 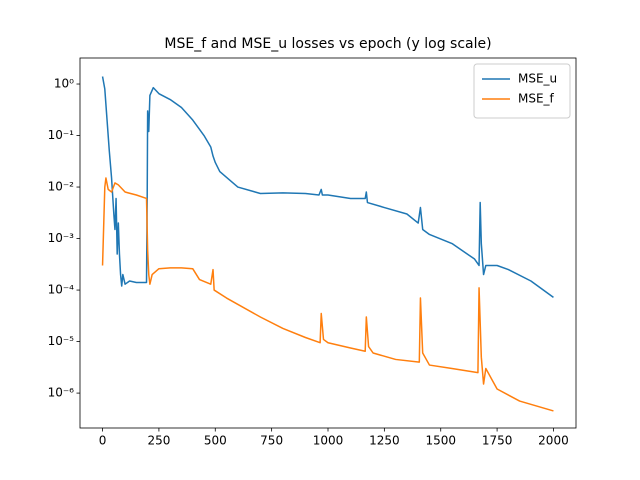 What do you see at coordinates (215, 441) in the screenshot?
I see `x-tick-label: 500` at bounding box center [215, 441].